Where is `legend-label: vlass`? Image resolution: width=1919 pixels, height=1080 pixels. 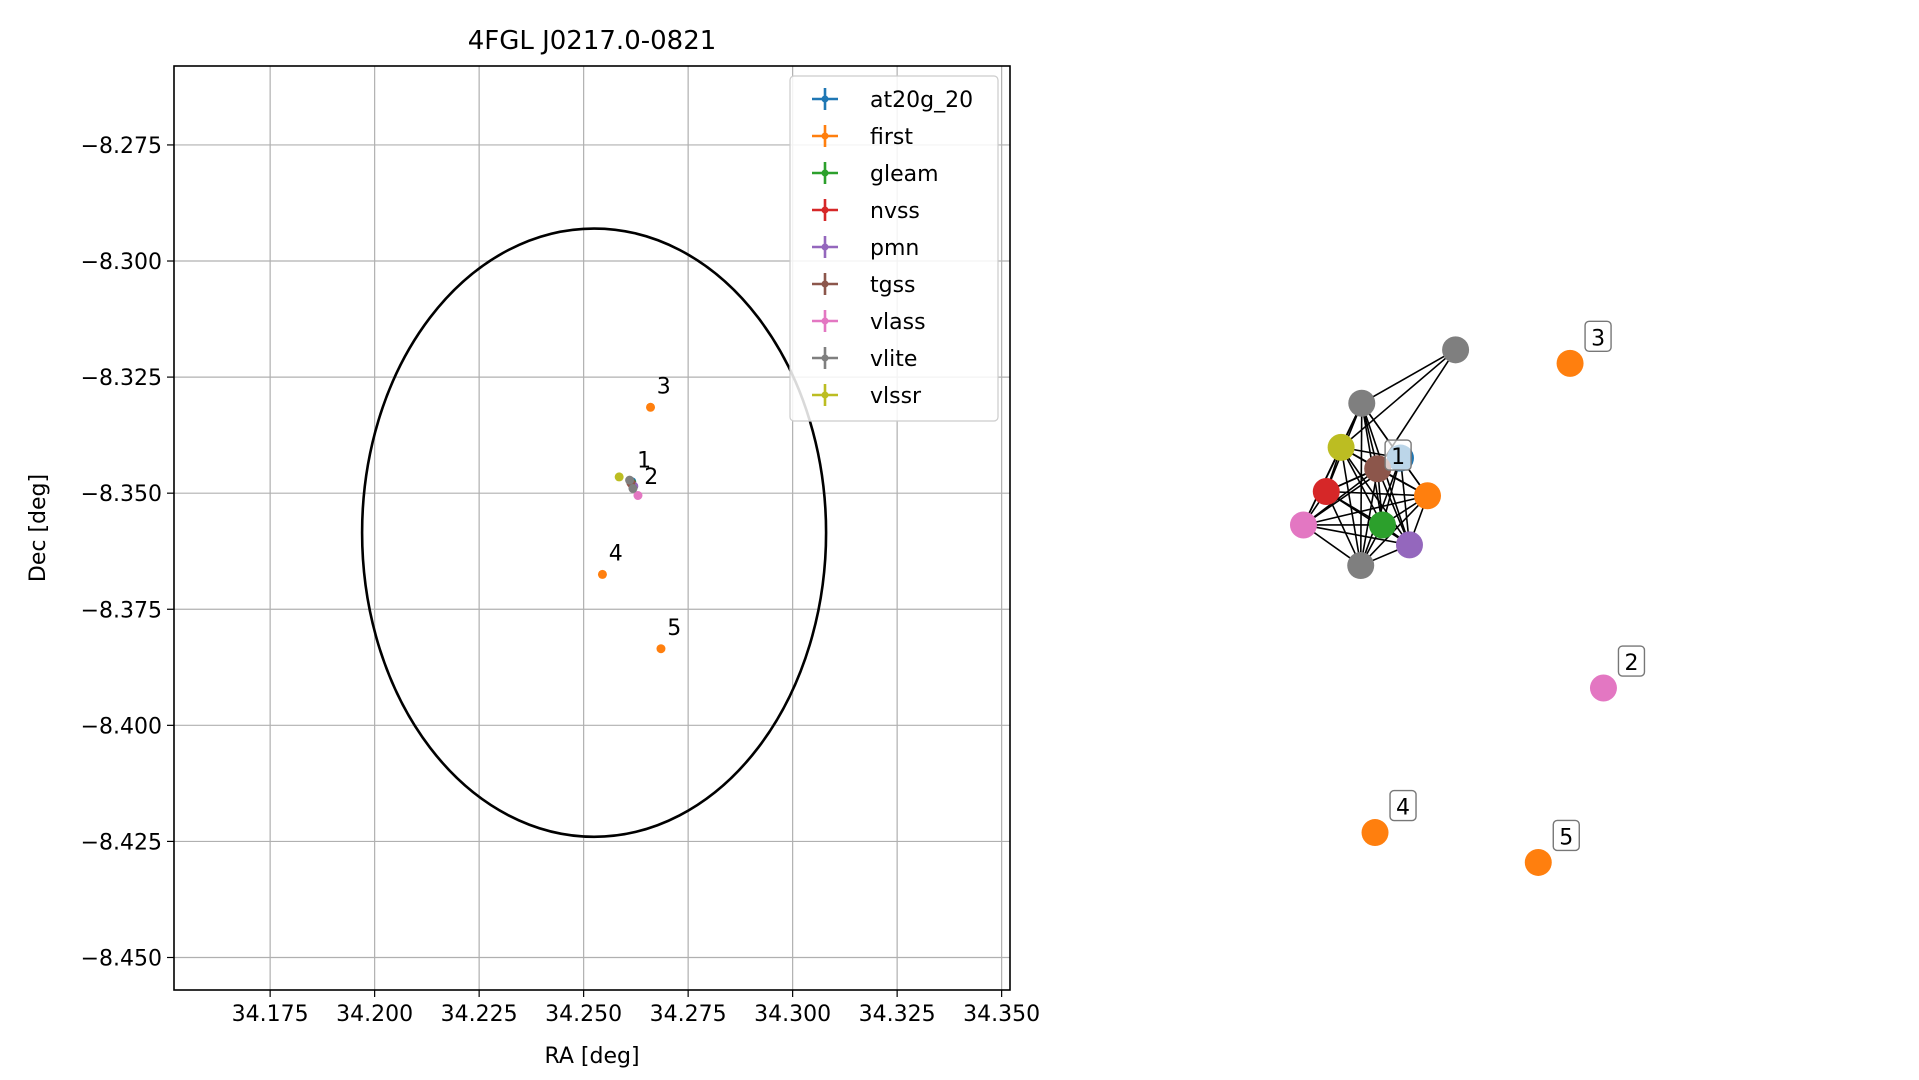
legend-label: vlass is located at coordinates (898, 322).